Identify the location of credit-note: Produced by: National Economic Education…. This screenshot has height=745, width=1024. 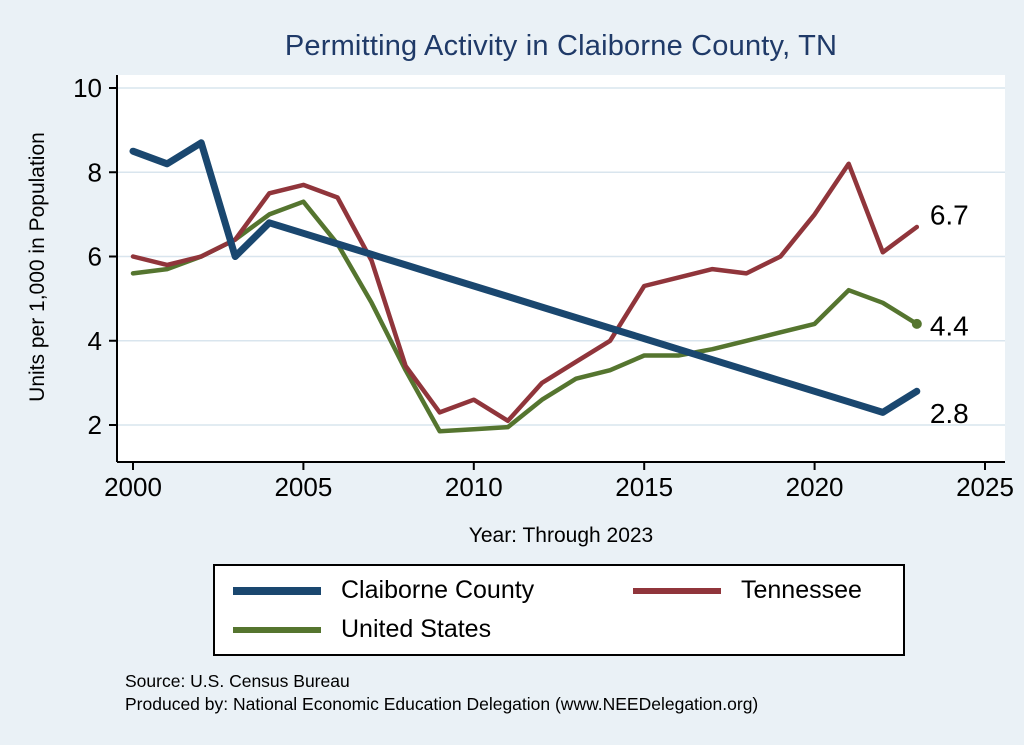
(442, 704).